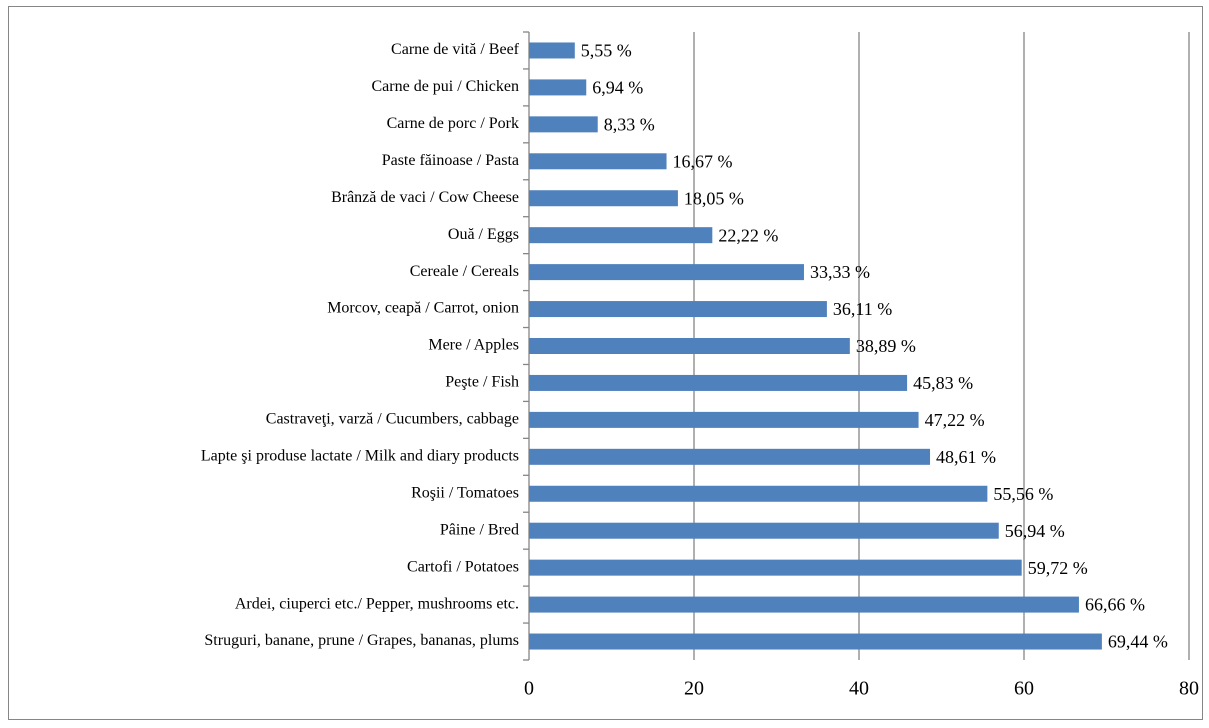 The image size is (1209, 728). I want to click on value-label: 22,22 %, so click(748, 235).